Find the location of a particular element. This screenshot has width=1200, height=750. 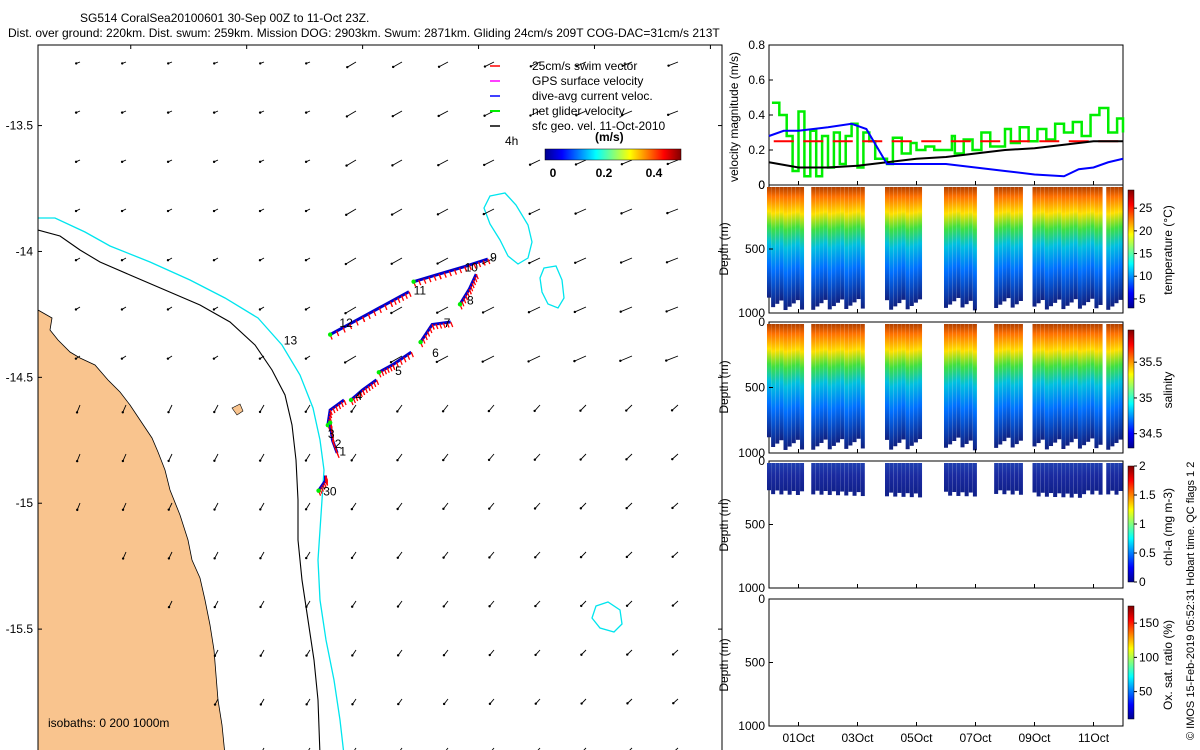

day-label: 12 is located at coordinates (346, 323).